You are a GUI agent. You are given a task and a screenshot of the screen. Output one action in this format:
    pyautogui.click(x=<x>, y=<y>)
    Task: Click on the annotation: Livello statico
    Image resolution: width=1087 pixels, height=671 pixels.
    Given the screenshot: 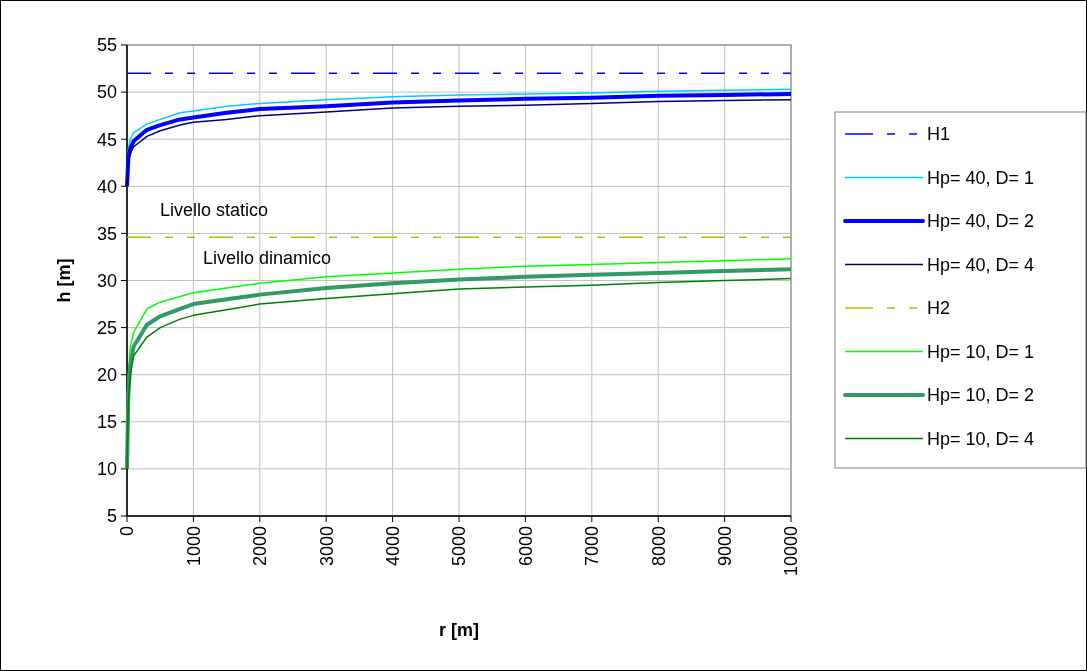 What is the action you would take?
    pyautogui.click(x=214, y=210)
    